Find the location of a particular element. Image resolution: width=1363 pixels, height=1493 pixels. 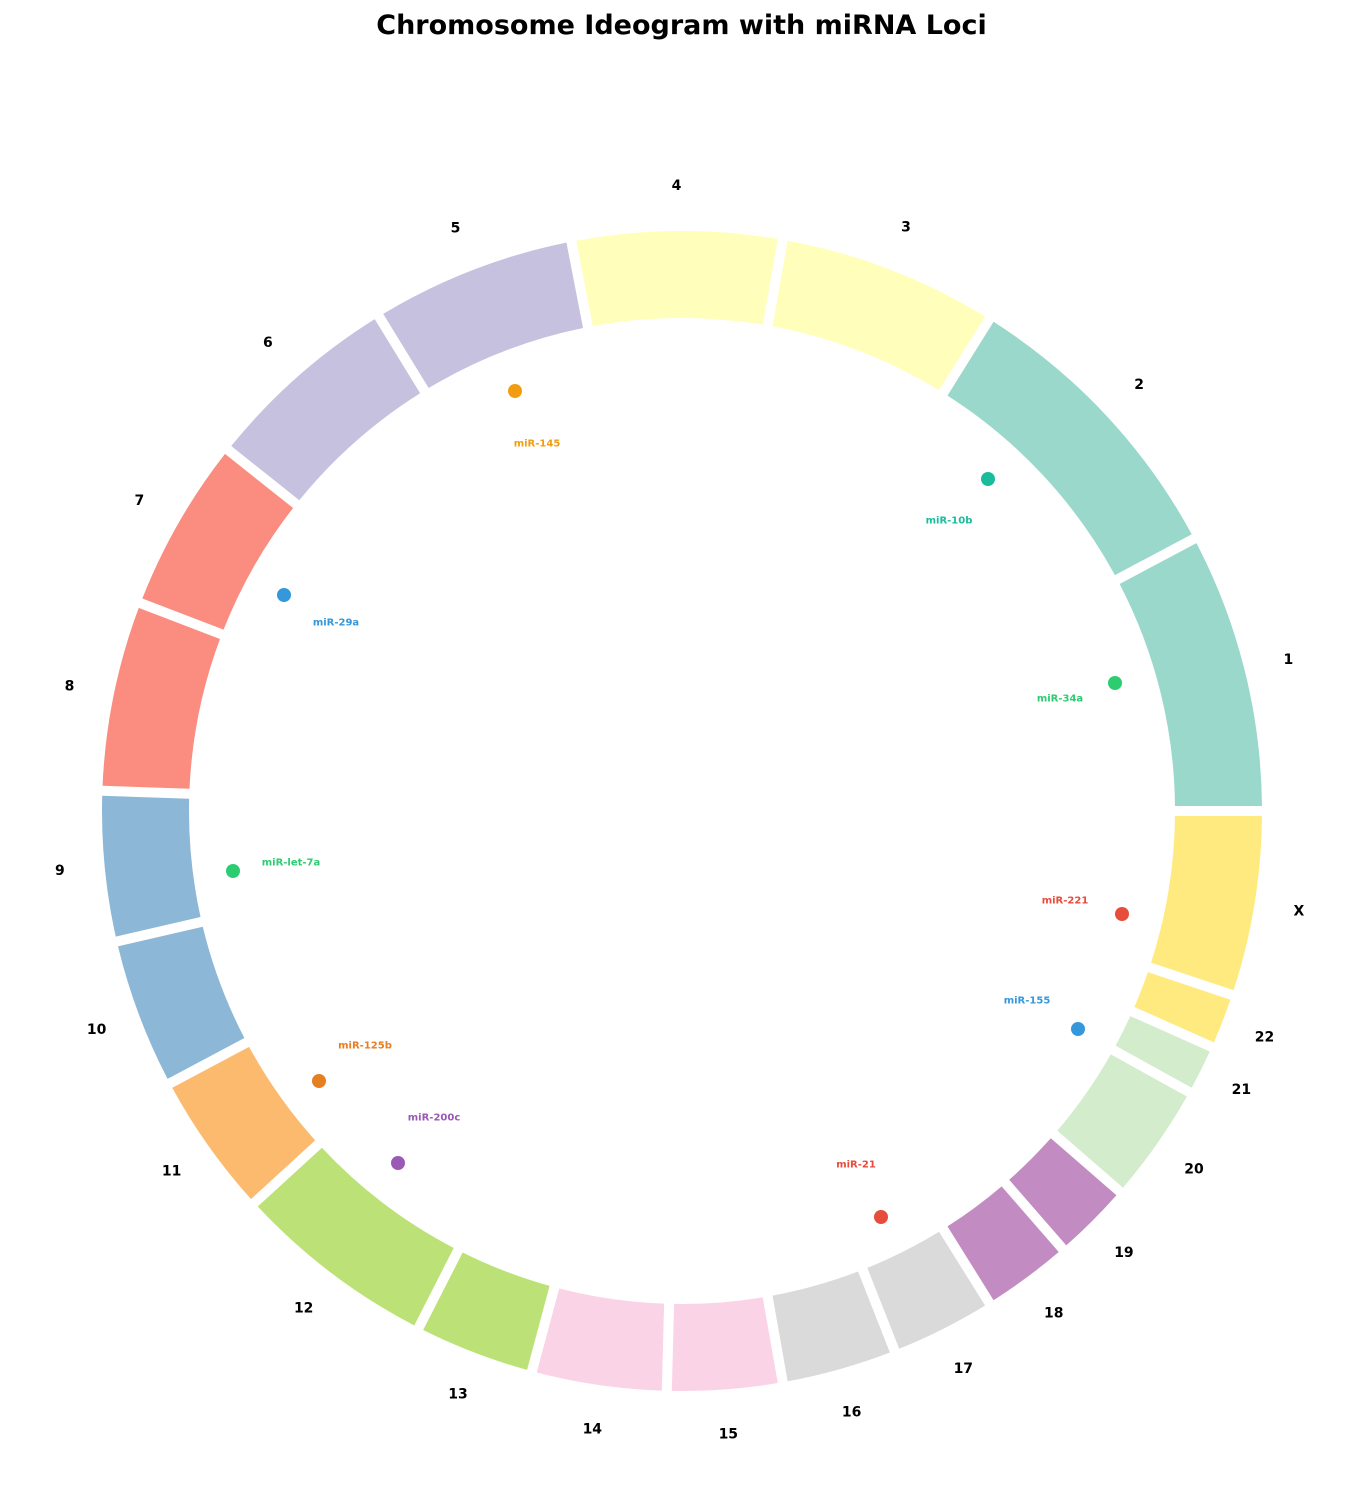

chromosome-label-1: 1 is located at coordinates (1289, 660).